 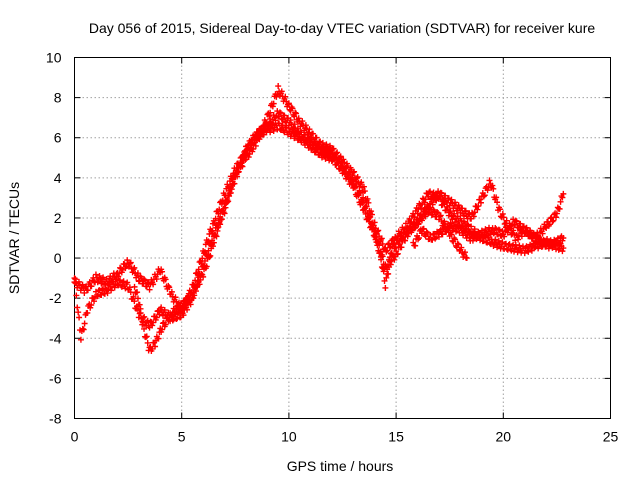 What do you see at coordinates (58, 138) in the screenshot?
I see `y-tick-label: 6` at bounding box center [58, 138].